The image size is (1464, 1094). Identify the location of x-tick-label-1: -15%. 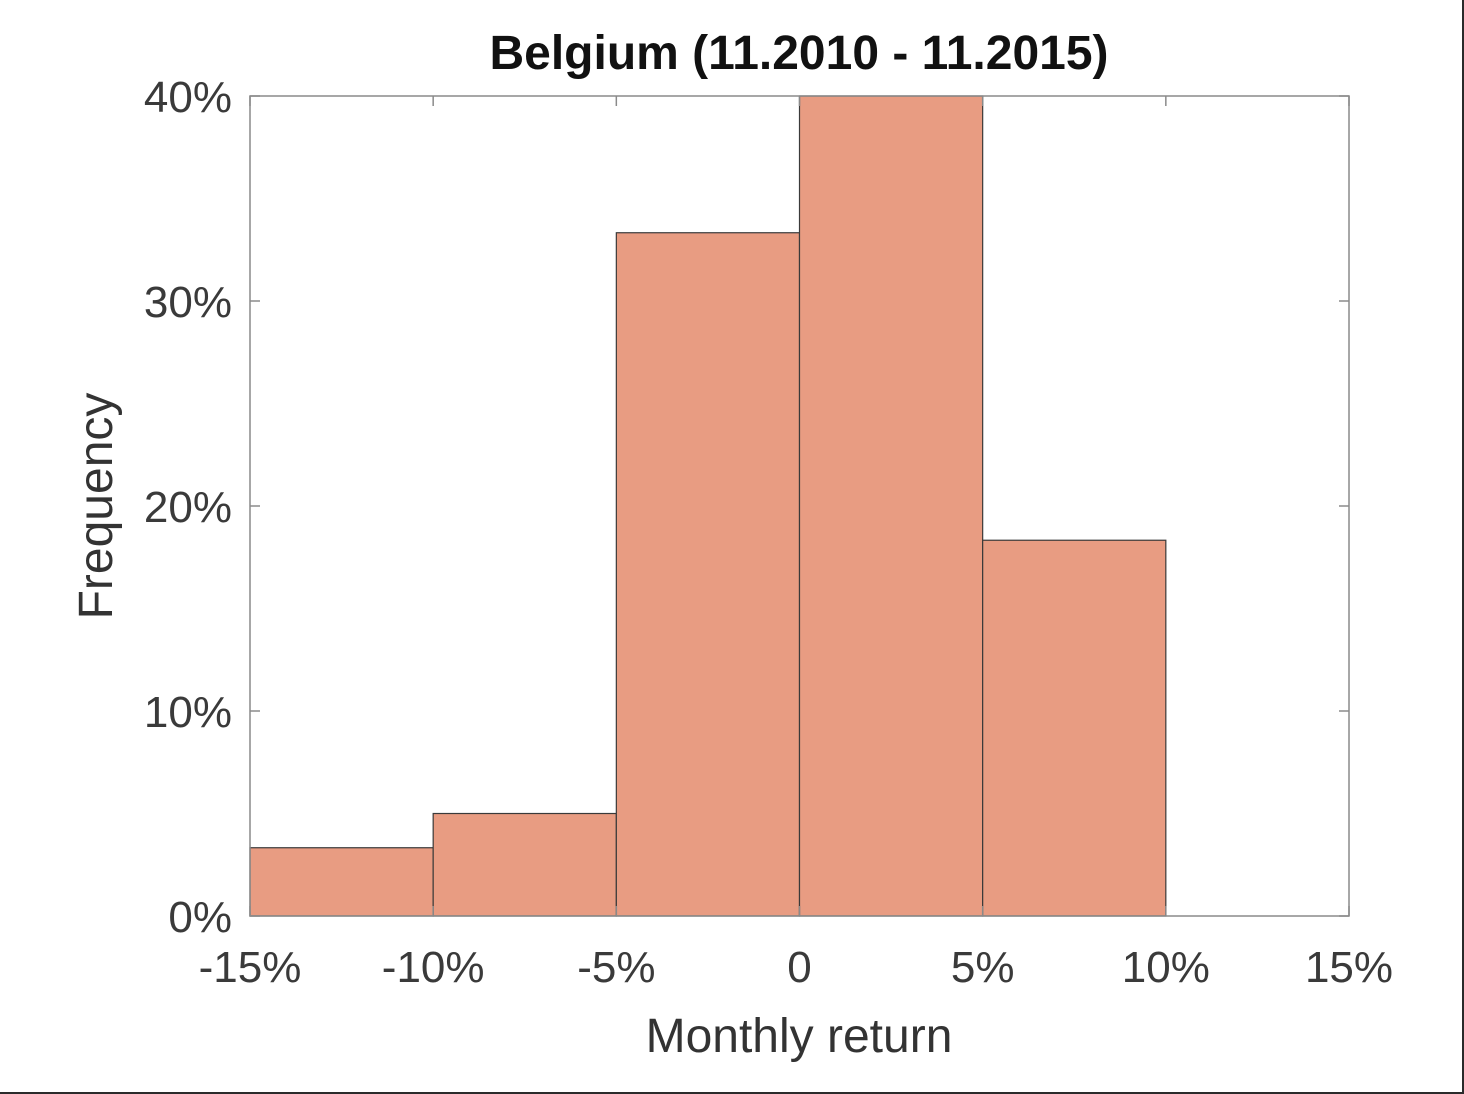
(250, 967).